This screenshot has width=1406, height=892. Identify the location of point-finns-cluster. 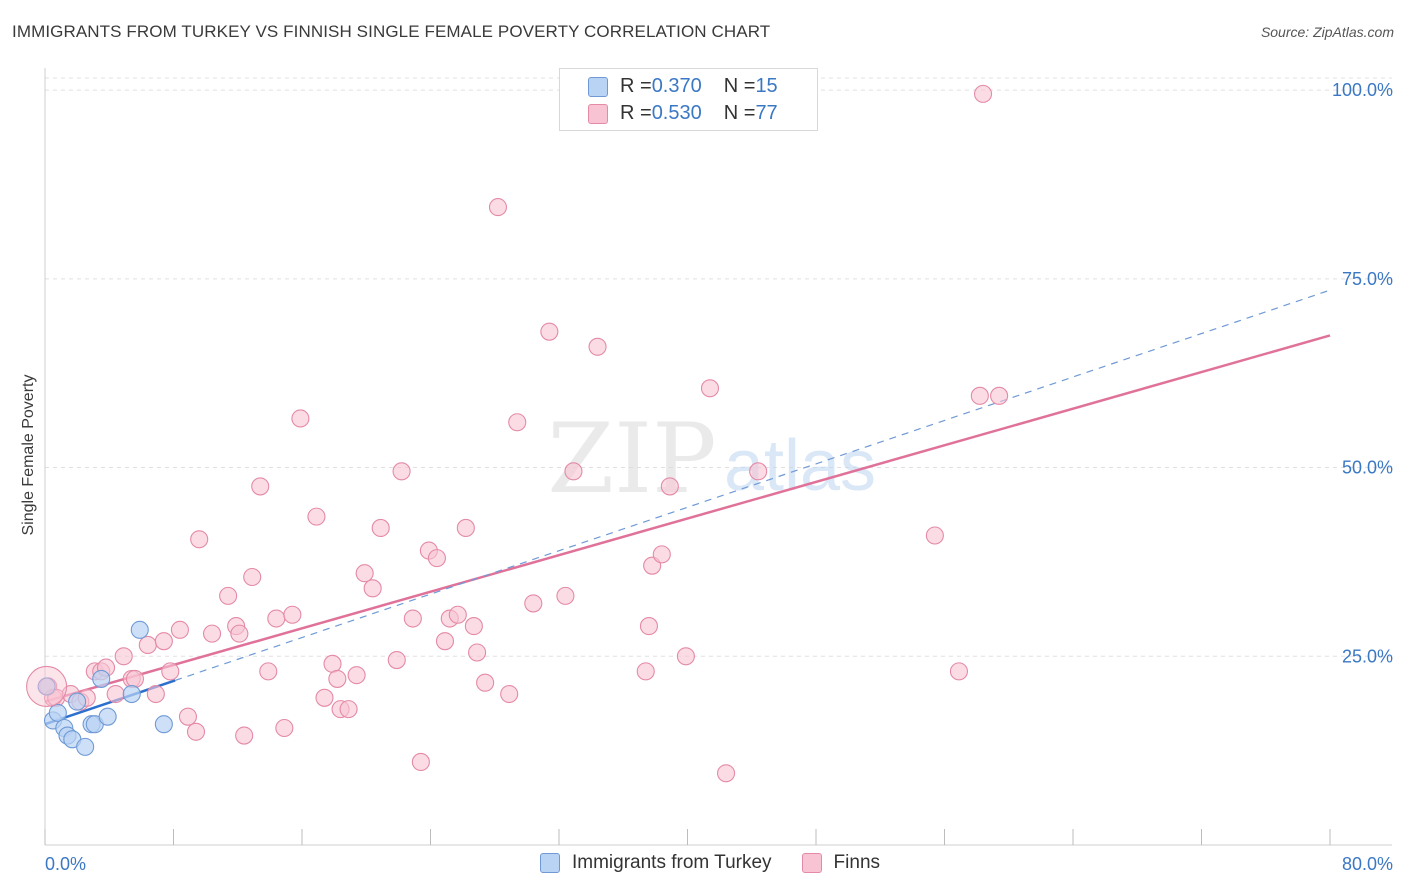
(47, 686).